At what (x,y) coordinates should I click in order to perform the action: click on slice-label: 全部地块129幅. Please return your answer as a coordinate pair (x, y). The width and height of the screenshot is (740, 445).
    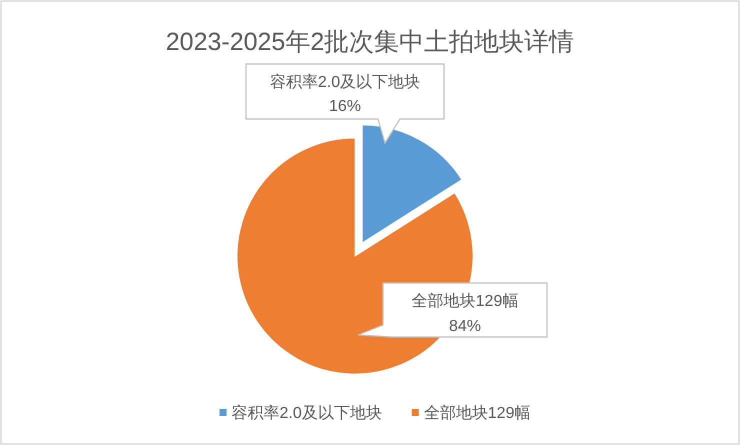
    Looking at the image, I should click on (465, 301).